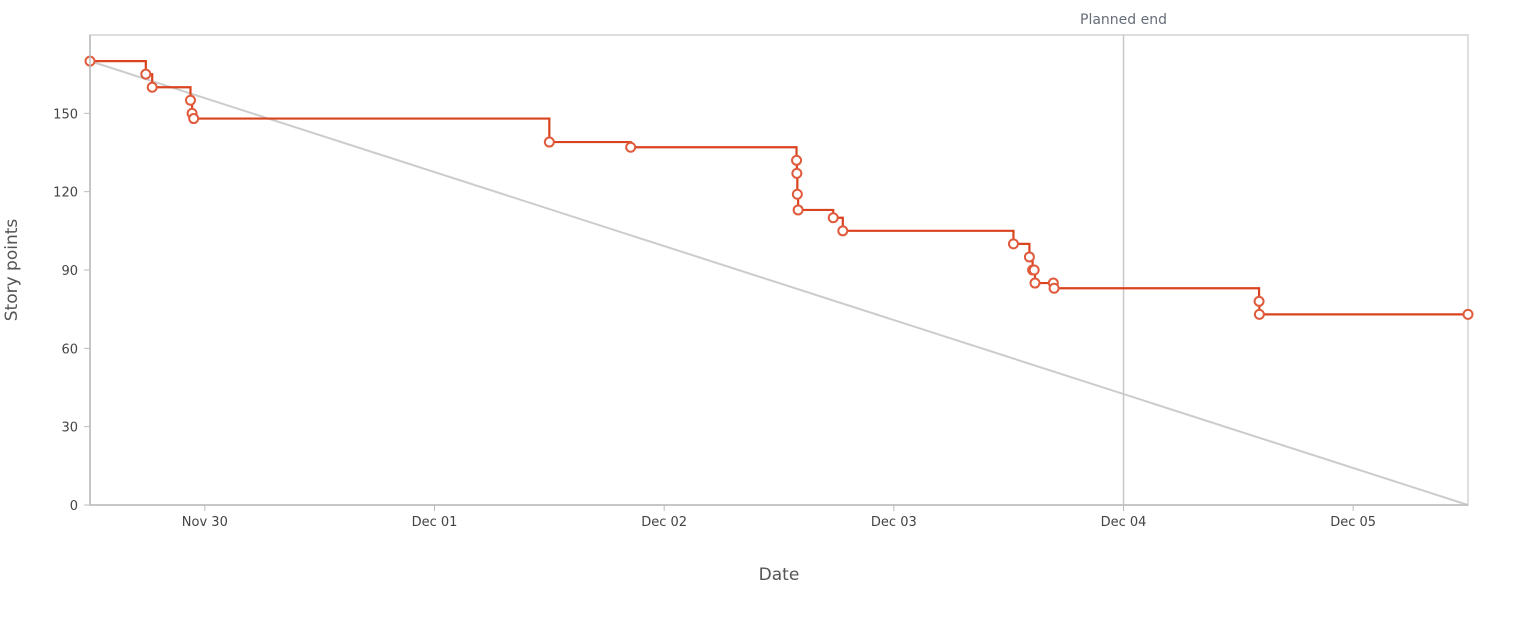 The height and width of the screenshot is (625, 1518). Describe the element at coordinates (74, 506) in the screenshot. I see `y-tick-label: 0` at that location.